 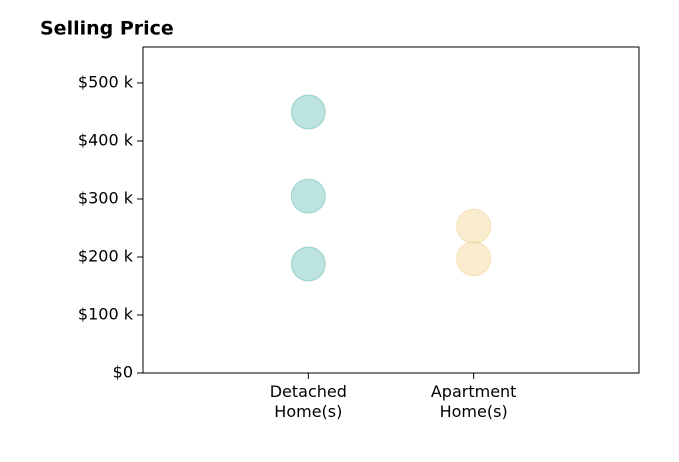 I want to click on y-tick-label: $100 k, so click(x=106, y=313).